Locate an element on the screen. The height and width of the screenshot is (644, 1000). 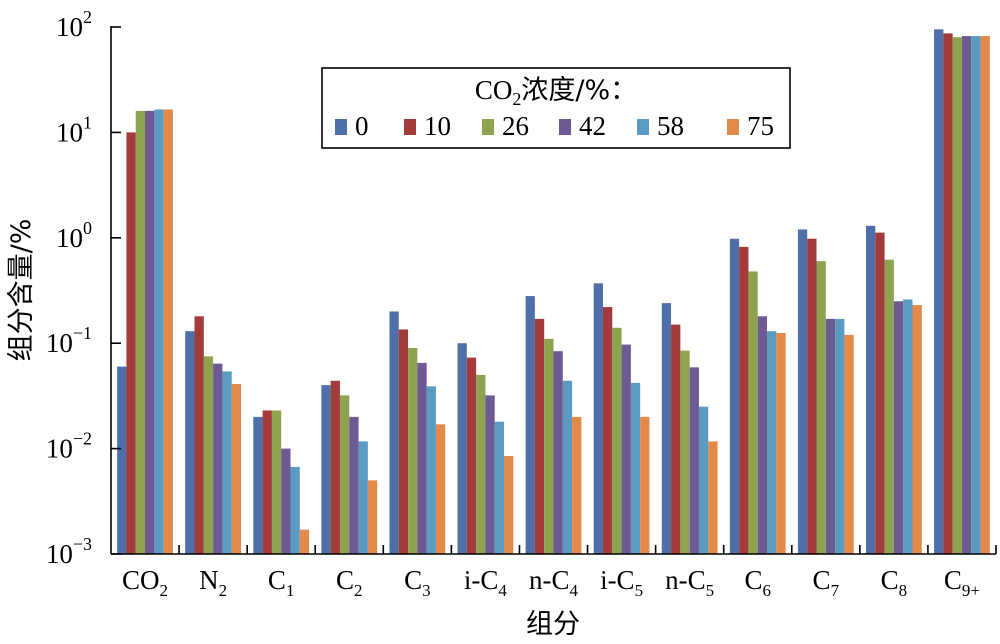
x-category-label: C7 is located at coordinates (826, 582).